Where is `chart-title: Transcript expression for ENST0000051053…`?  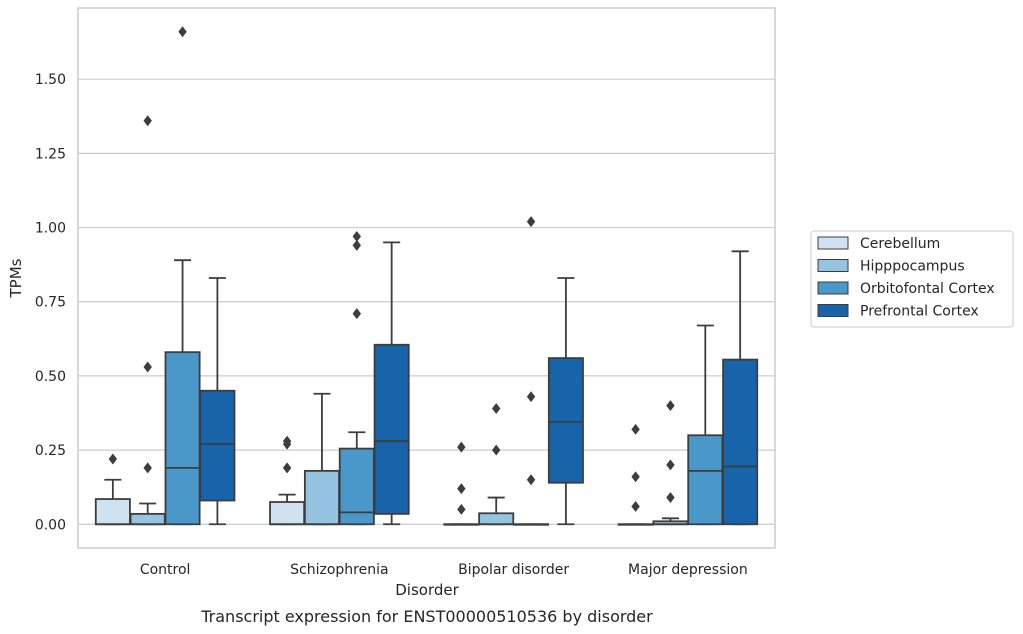
chart-title: Transcript expression for ENST0000051053… is located at coordinates (426, 616).